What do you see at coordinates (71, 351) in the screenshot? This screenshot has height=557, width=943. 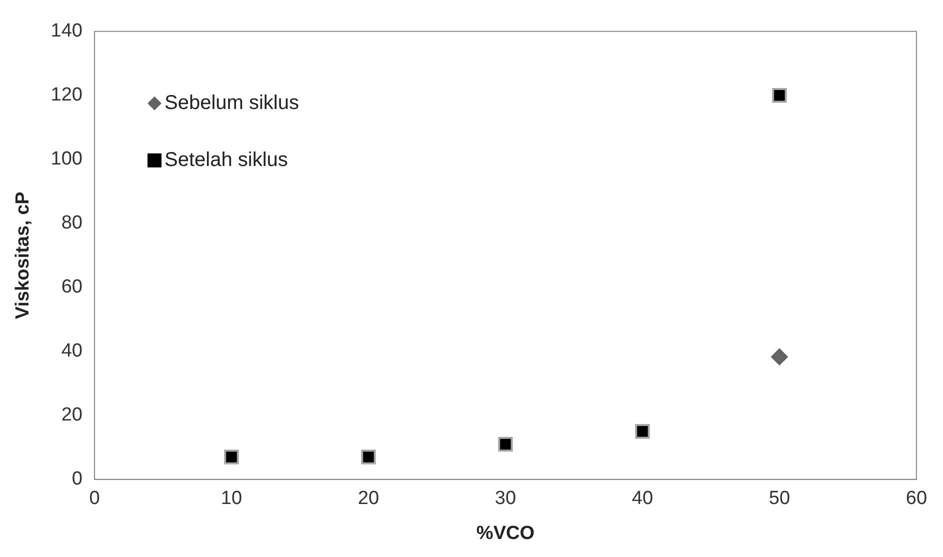 I see `y-tick-label: 40` at bounding box center [71, 351].